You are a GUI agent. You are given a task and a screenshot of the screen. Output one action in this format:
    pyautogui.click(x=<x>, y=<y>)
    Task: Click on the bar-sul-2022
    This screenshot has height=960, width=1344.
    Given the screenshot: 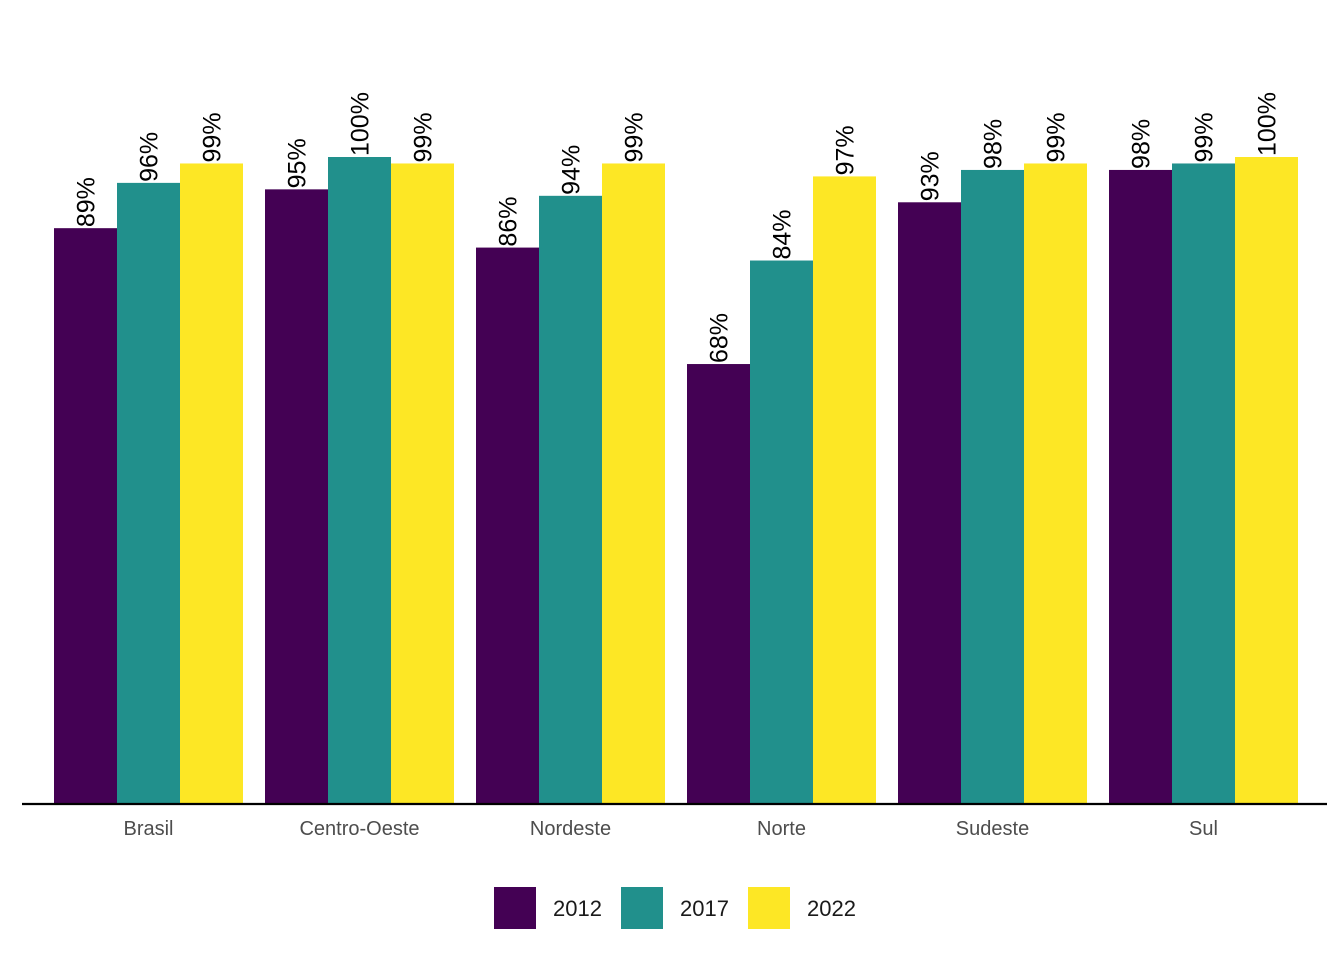 What is the action you would take?
    pyautogui.click(x=1266, y=480)
    